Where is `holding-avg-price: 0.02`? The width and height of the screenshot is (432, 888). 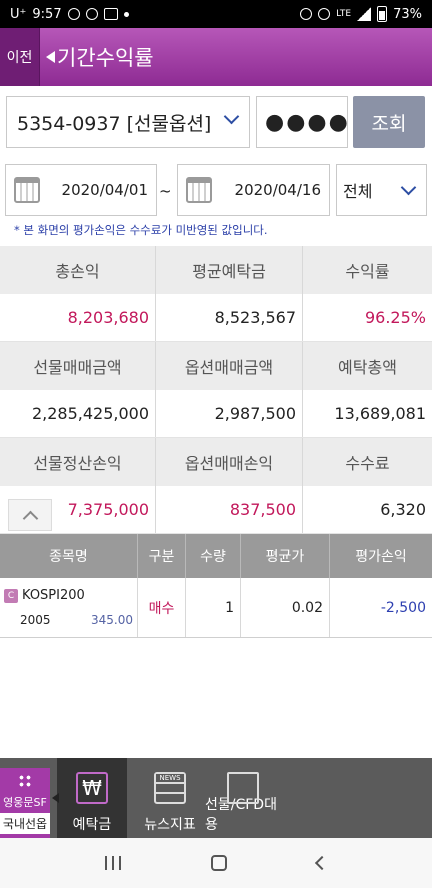
holding-avg-price: 0.02 is located at coordinates (285, 607).